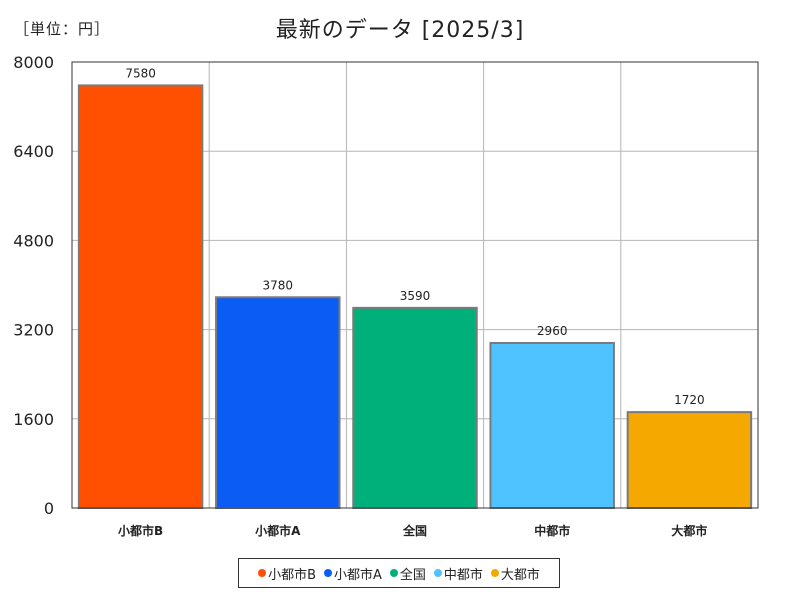 This screenshot has height=600, width=800. What do you see at coordinates (49, 508) in the screenshot?
I see `y-tick-label: 0` at bounding box center [49, 508].